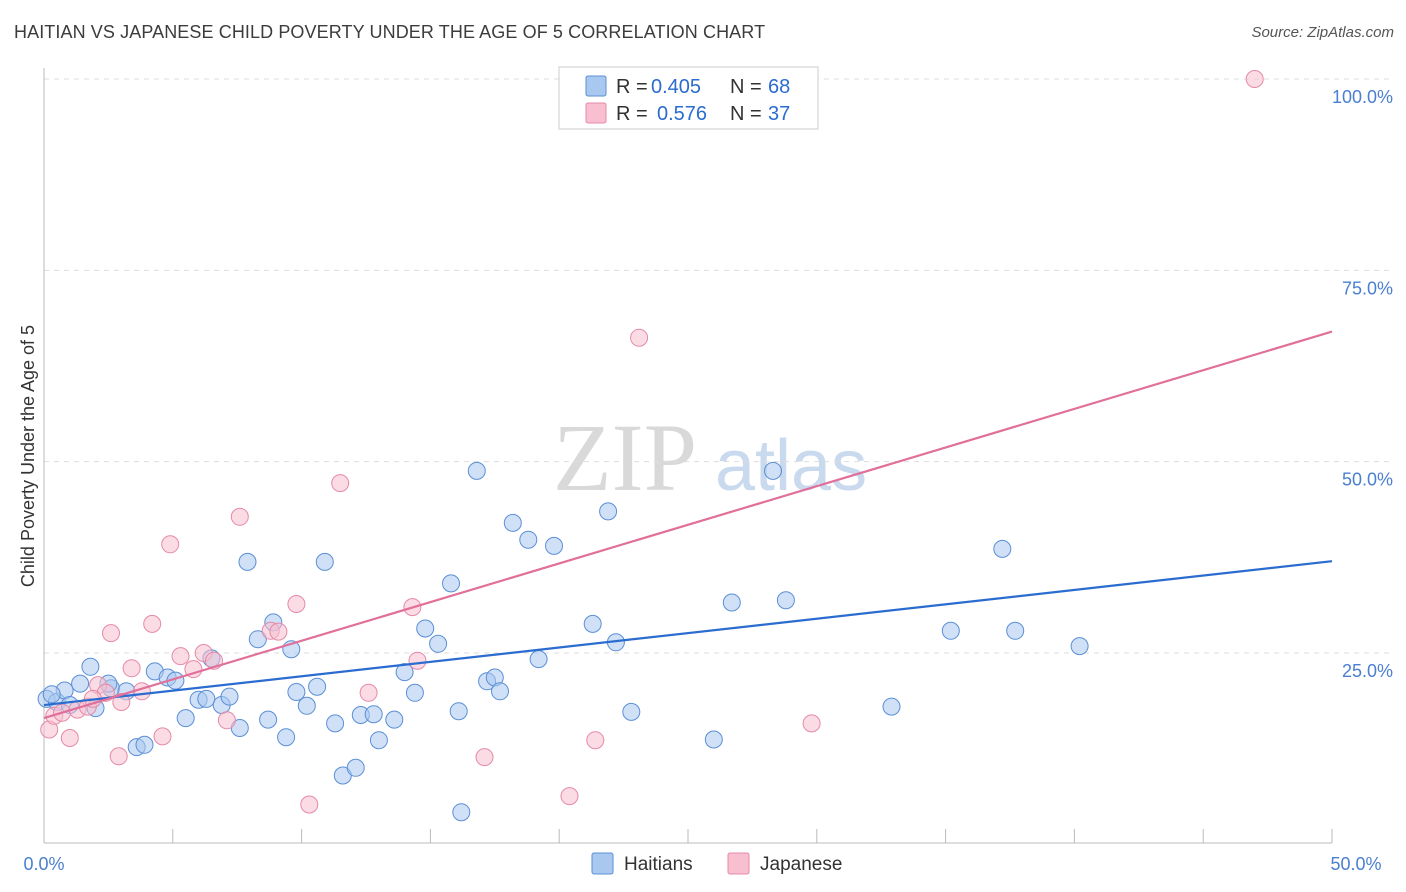 The width and height of the screenshot is (1406, 892). Describe the element at coordinates (1322, 32) in the screenshot. I see `source-attribution: Source: ZipAtlas.com` at that location.